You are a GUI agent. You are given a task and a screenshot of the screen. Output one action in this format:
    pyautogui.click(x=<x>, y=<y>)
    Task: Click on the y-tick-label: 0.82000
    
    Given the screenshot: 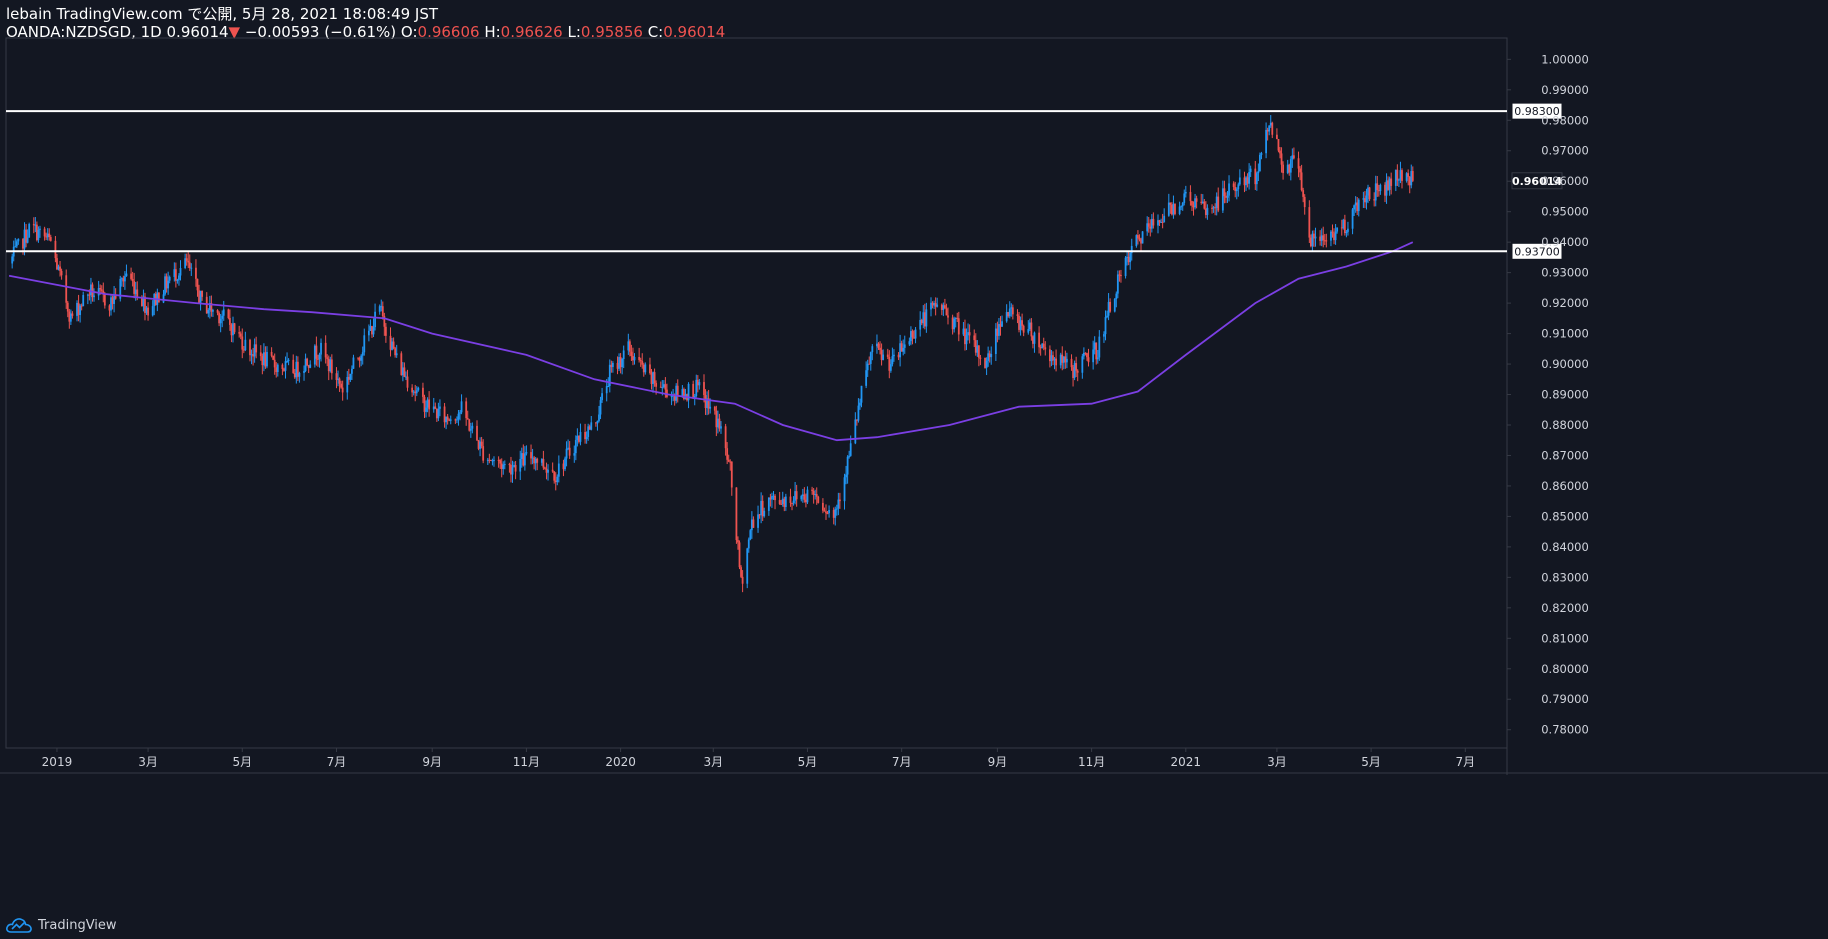 What is the action you would take?
    pyautogui.click(x=1565, y=608)
    